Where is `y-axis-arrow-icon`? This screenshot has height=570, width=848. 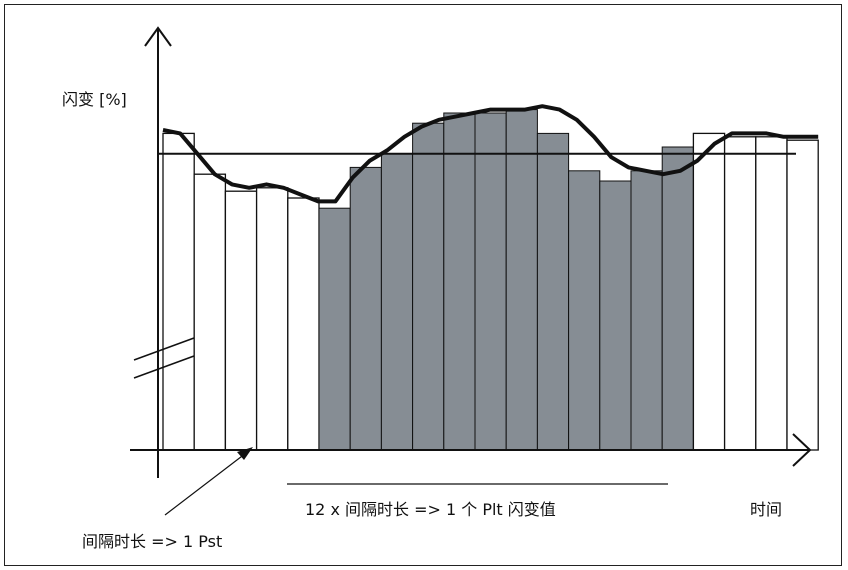 y-axis-arrow-icon is located at coordinates (158, 36).